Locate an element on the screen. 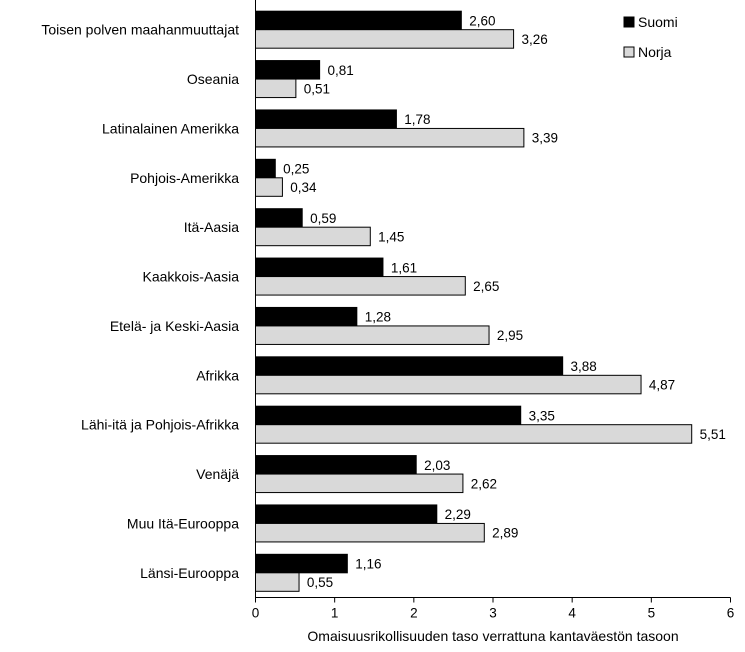  category-label: Muu Itä-Eurooppa is located at coordinates (183, 523).